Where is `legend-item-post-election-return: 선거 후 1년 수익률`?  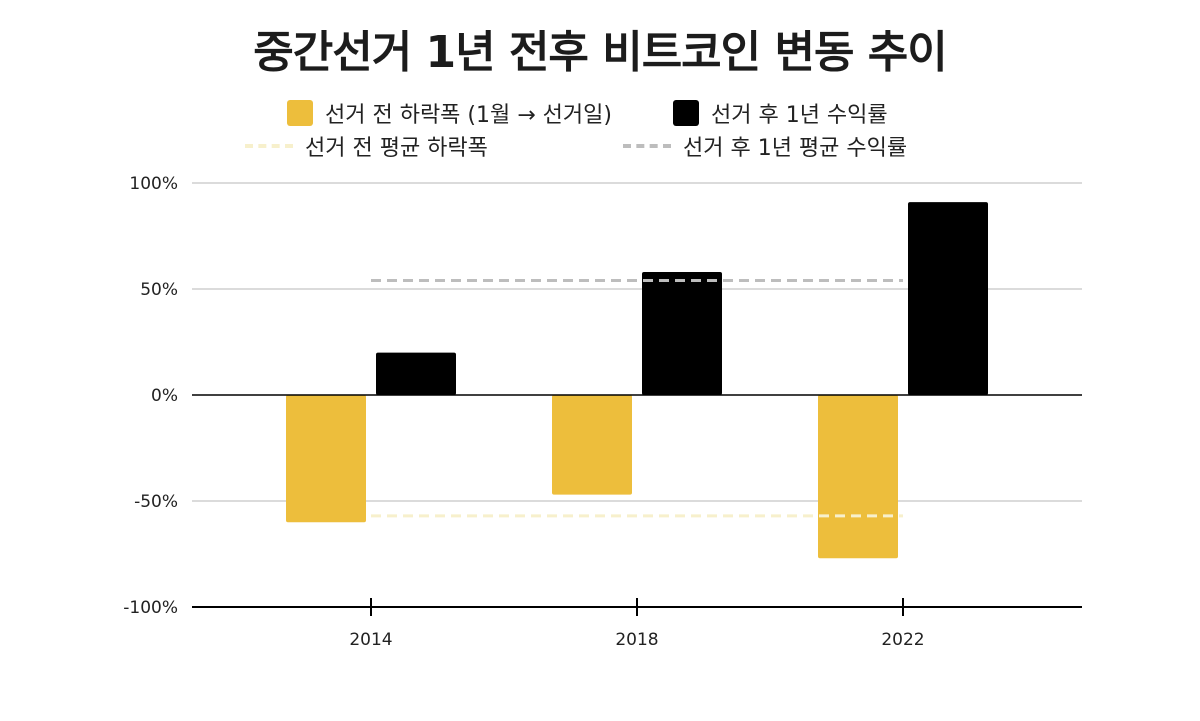 legend-item-post-election-return: 선거 후 1년 수익률 is located at coordinates (780, 113).